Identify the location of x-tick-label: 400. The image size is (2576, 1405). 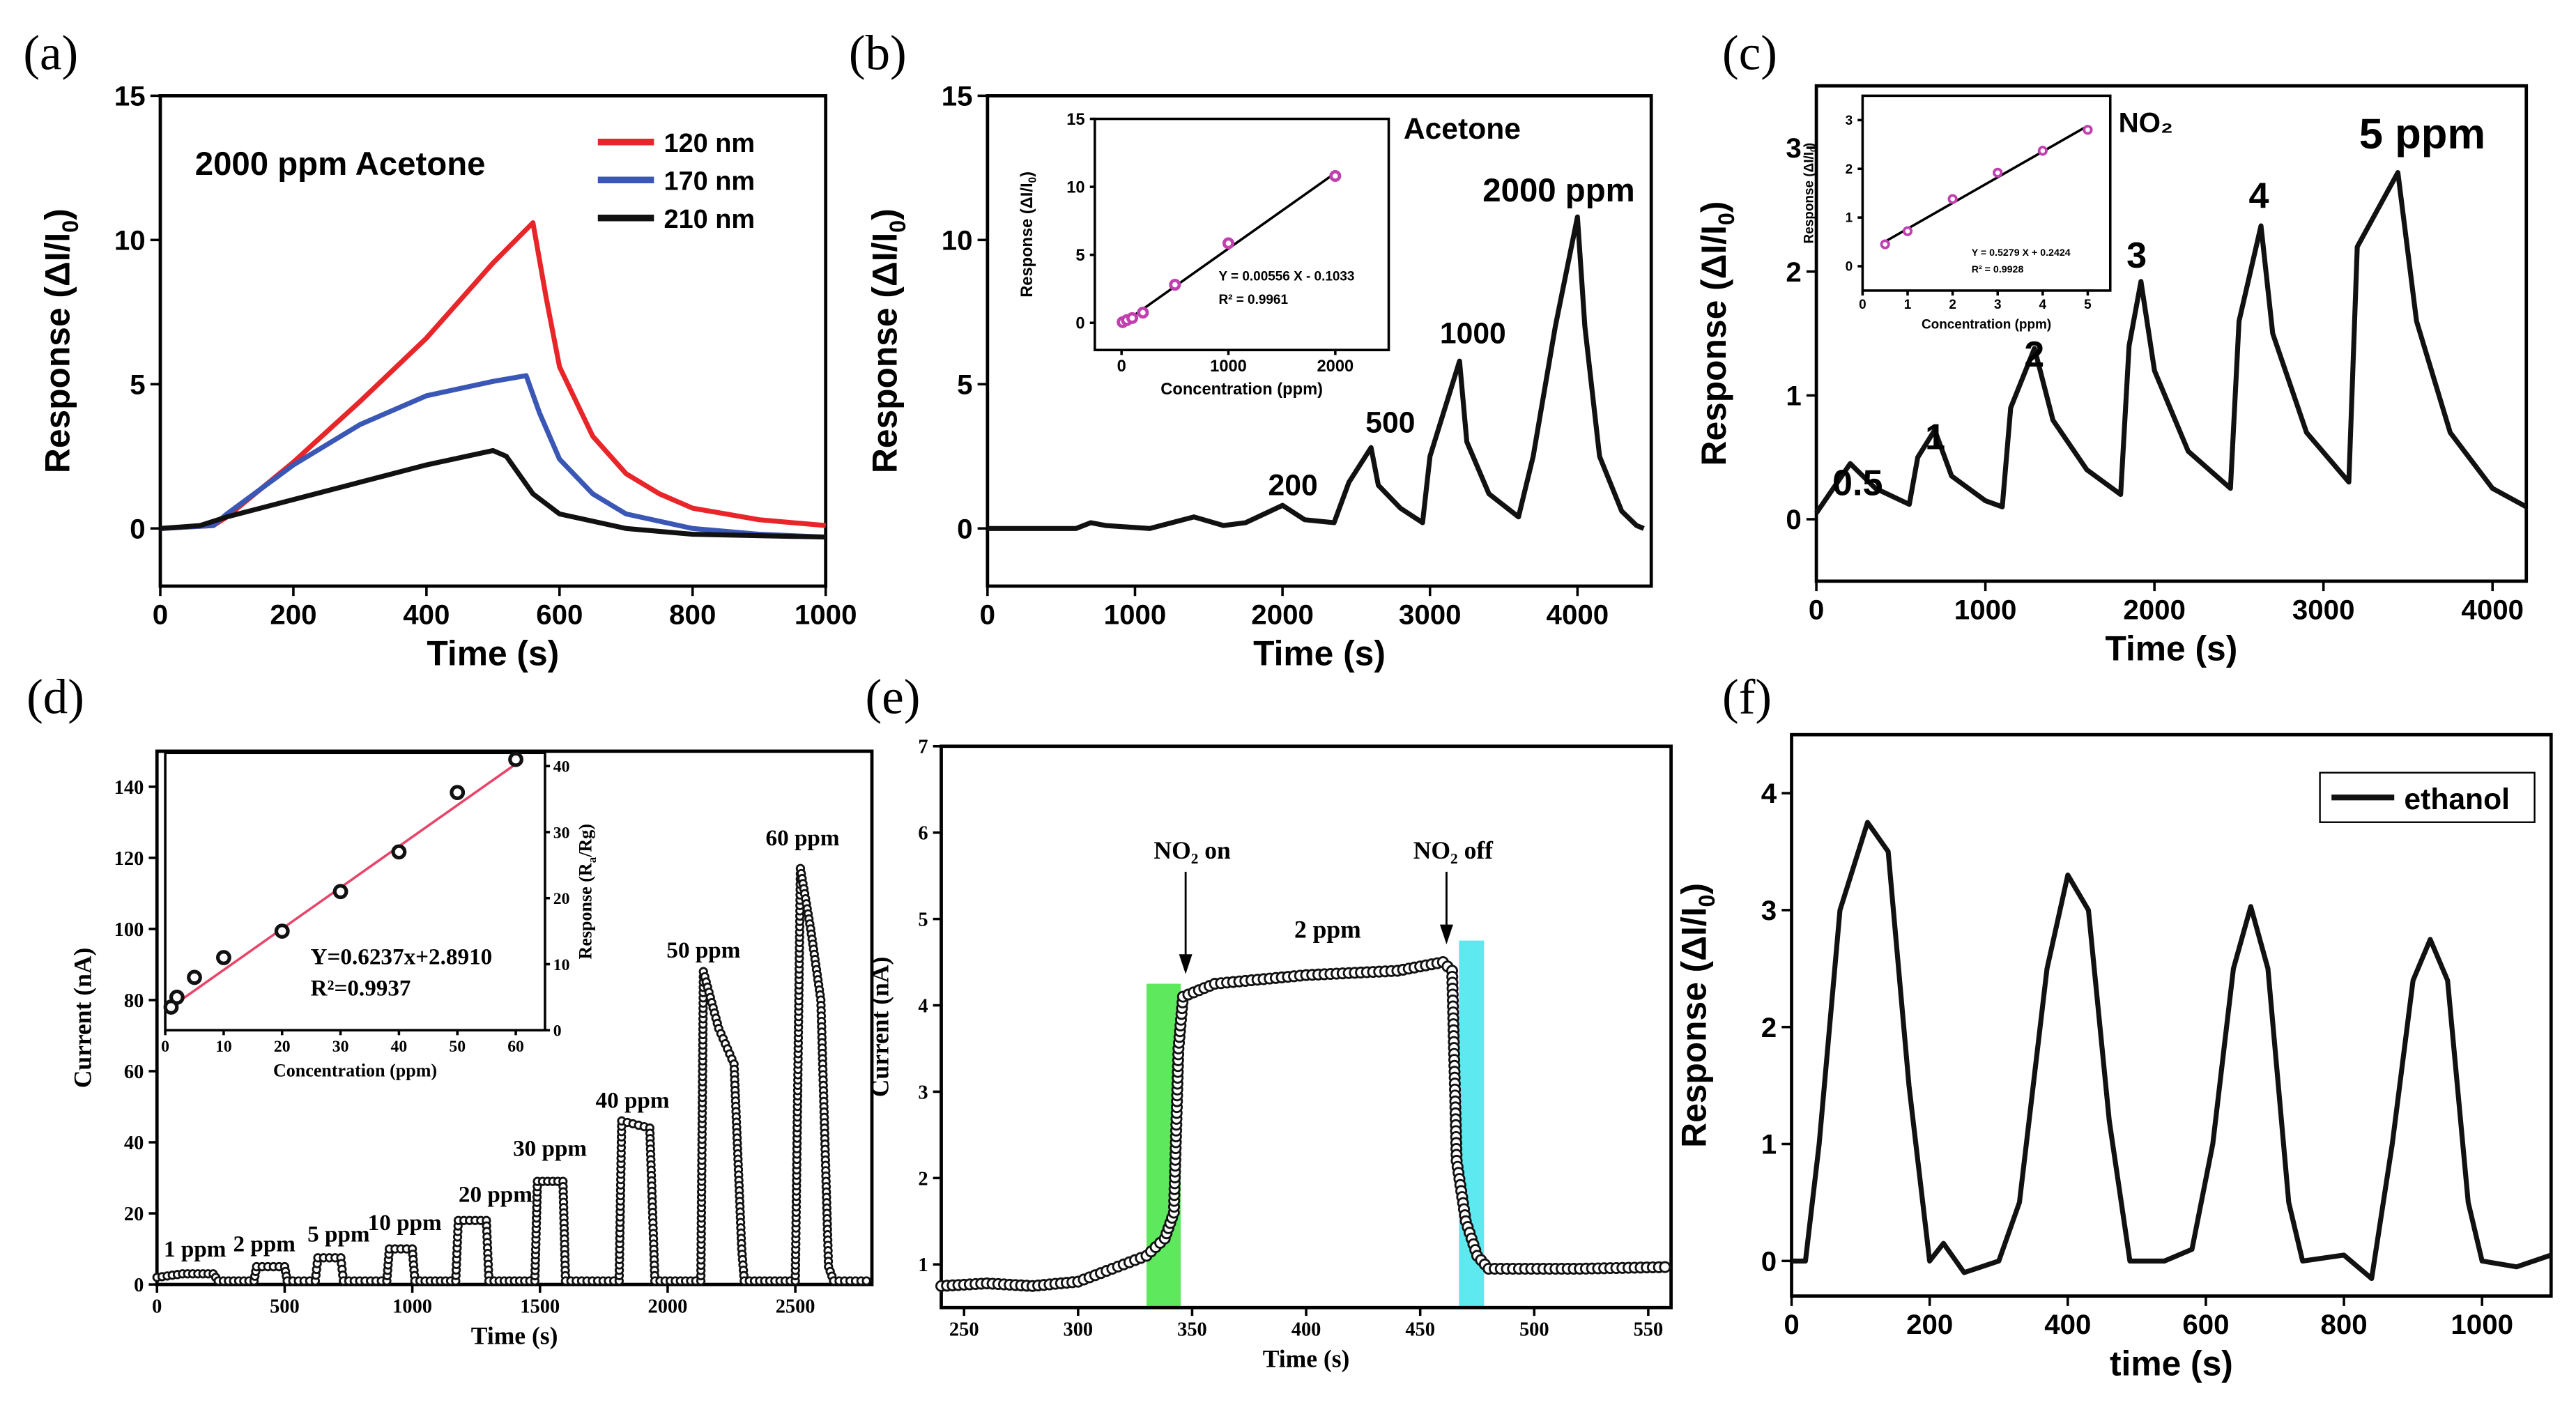
(1306, 1330).